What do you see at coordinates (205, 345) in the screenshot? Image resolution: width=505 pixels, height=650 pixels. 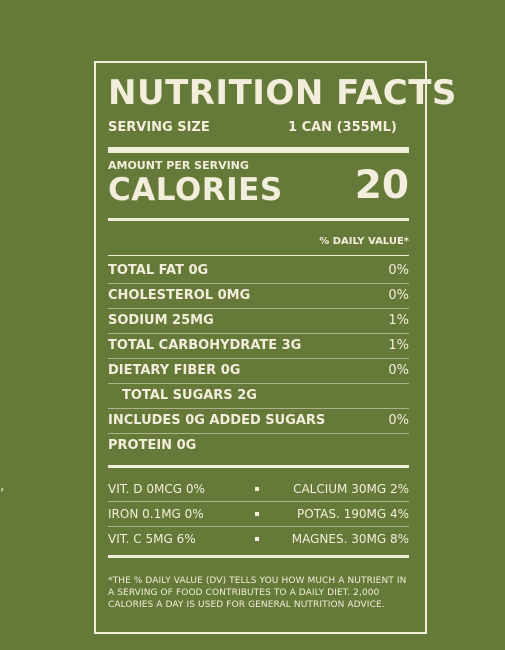 I see `nutrient-label: TOTAL CARBOHYDRATE 3G` at bounding box center [205, 345].